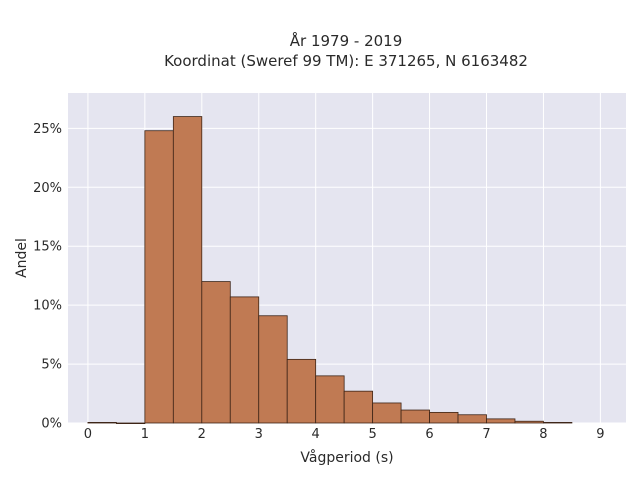 The height and width of the screenshot is (480, 640). What do you see at coordinates (47, 306) in the screenshot?
I see `y-tick-label: 10%` at bounding box center [47, 306].